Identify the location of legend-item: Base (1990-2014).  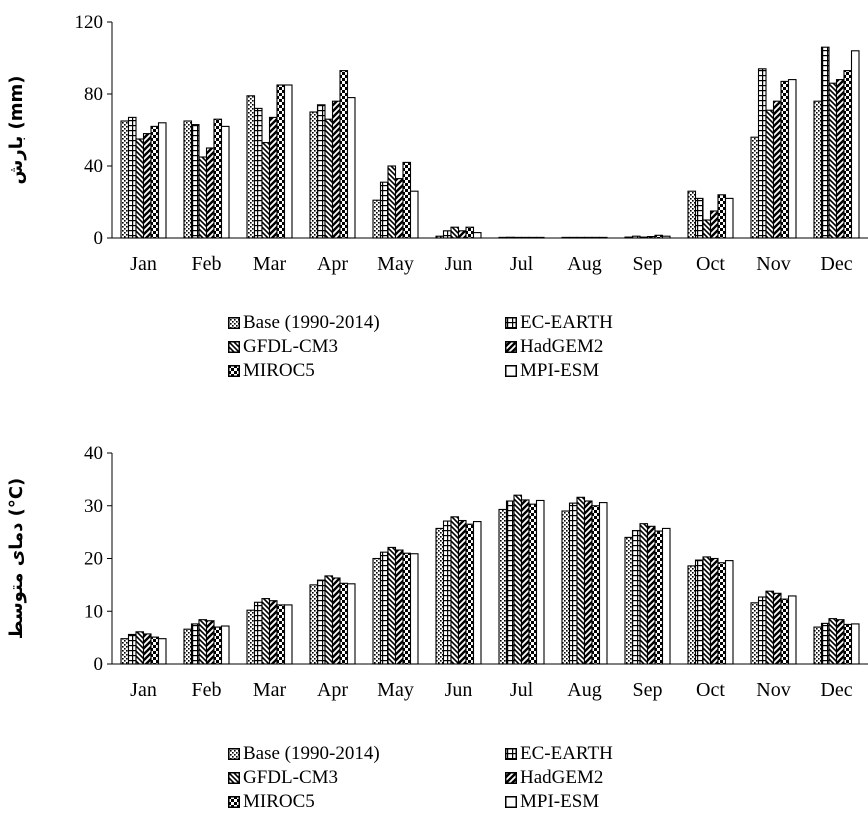
(304, 754).